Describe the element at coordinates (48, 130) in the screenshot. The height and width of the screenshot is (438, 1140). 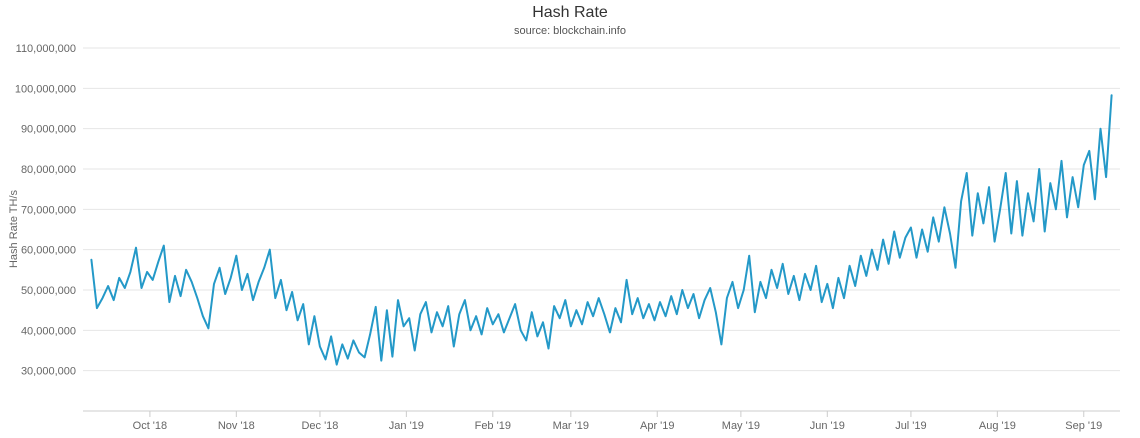
I see `y-axis-tick-label: 90,000,000` at that location.